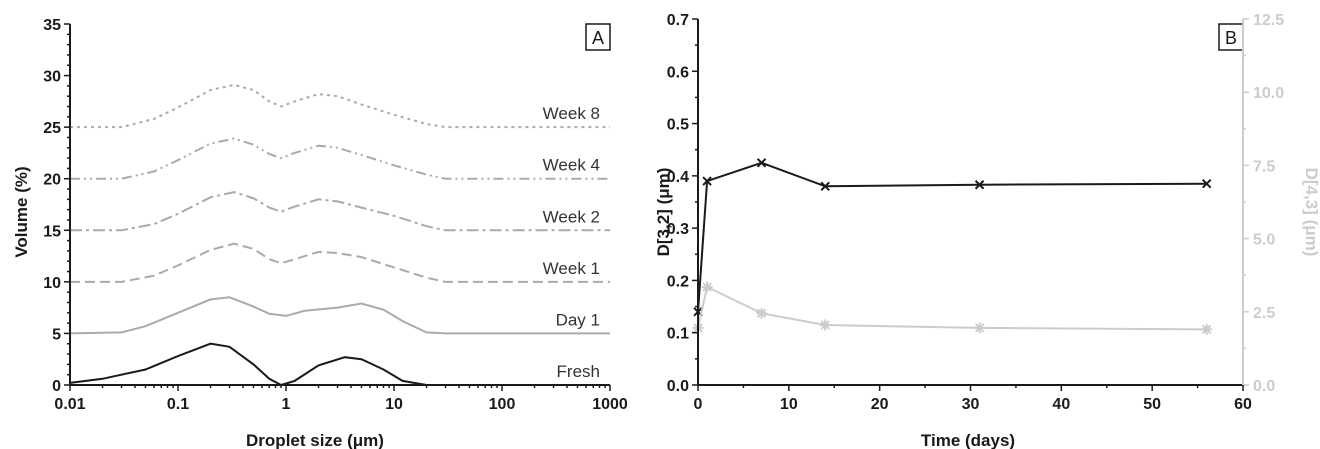 Image resolution: width=1320 pixels, height=449 pixels. I want to click on panel-b-x-tick-label: 40, so click(1061, 404).